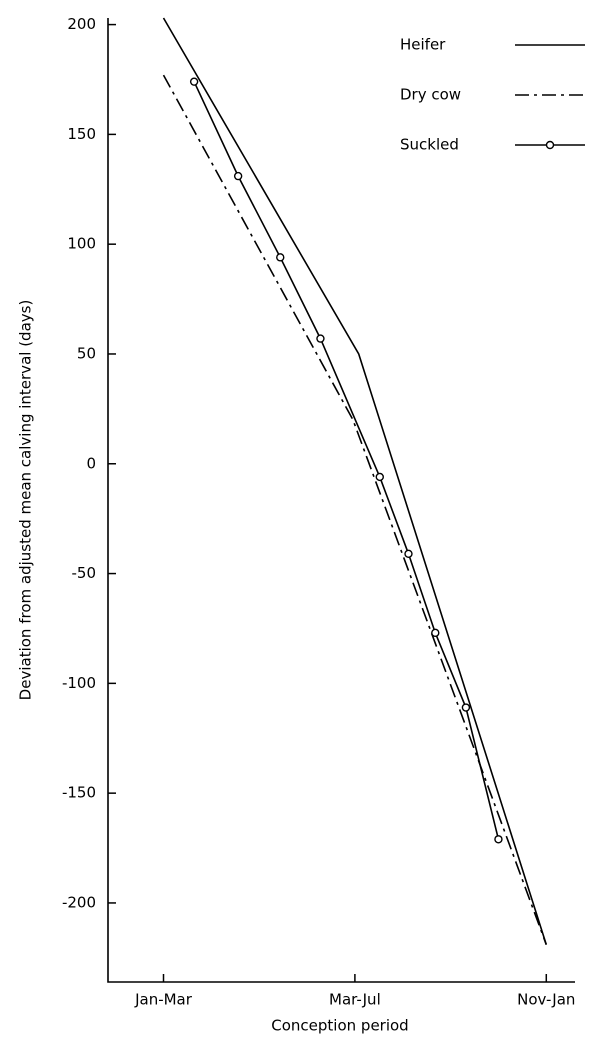 This screenshot has height=1049, width=605. What do you see at coordinates (81, 134) in the screenshot?
I see `y-tick-label: 150` at bounding box center [81, 134].